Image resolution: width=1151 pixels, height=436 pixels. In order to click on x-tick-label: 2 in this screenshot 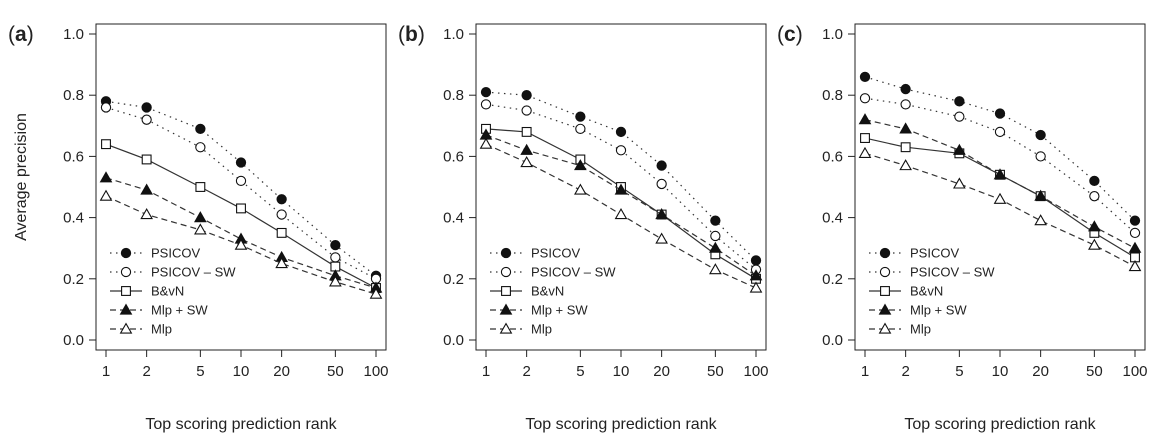, I will do `click(146, 371)`.